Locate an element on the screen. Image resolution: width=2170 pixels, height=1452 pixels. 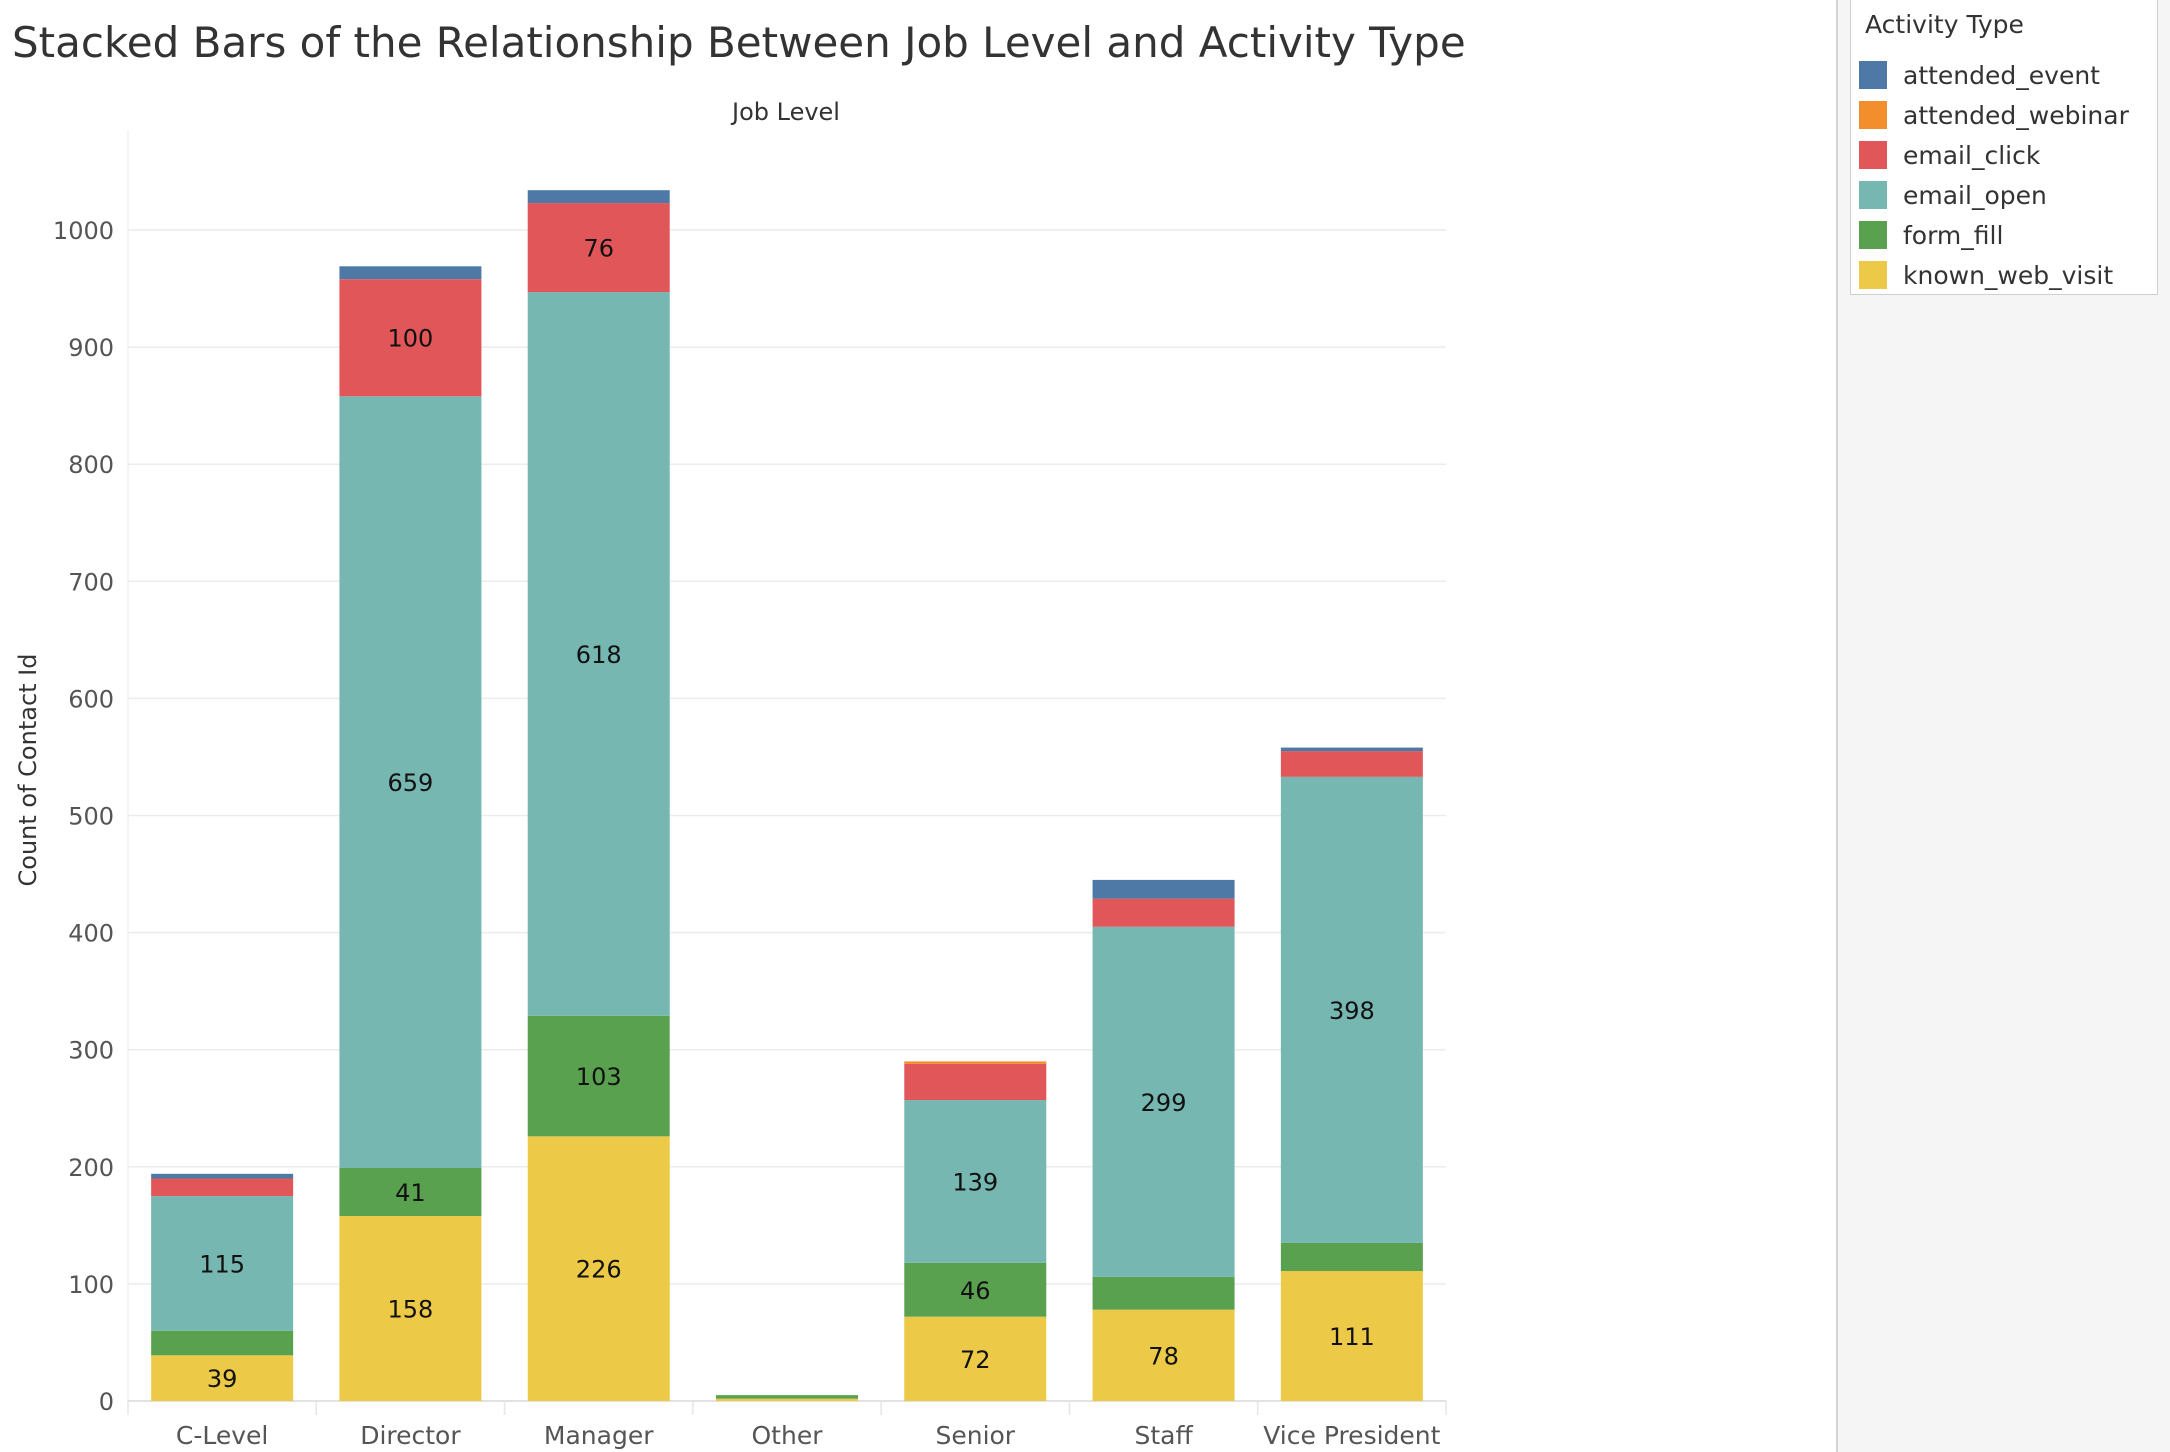
data-label: 111 is located at coordinates (1352, 1337).